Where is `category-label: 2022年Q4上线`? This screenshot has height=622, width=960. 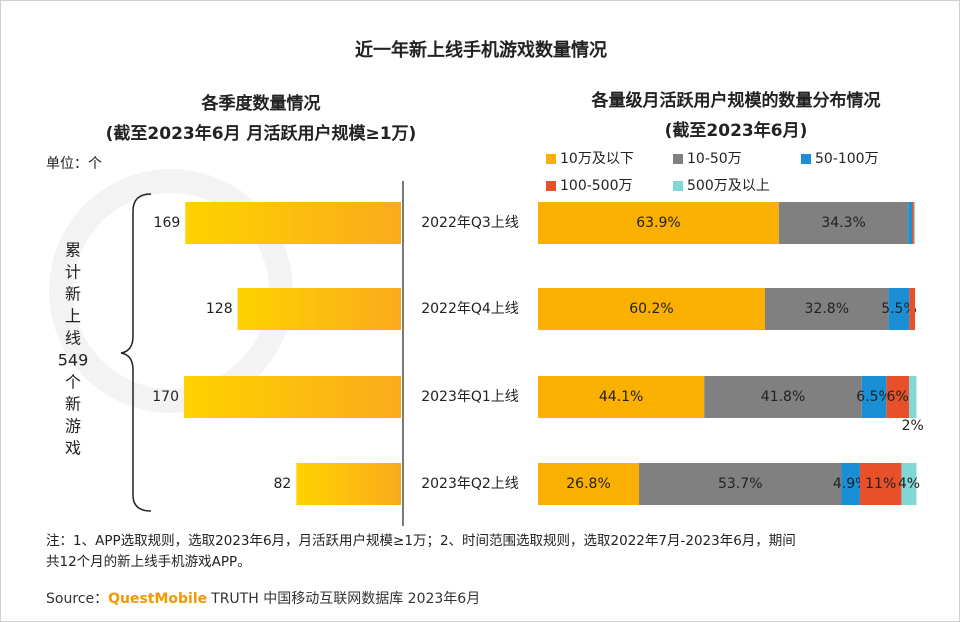 category-label: 2022年Q4上线 is located at coordinates (470, 309).